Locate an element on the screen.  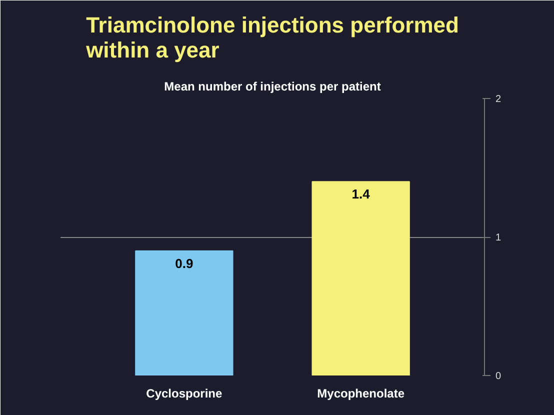
chart-subtitle: Mean number of injections per patient is located at coordinates (272, 87).